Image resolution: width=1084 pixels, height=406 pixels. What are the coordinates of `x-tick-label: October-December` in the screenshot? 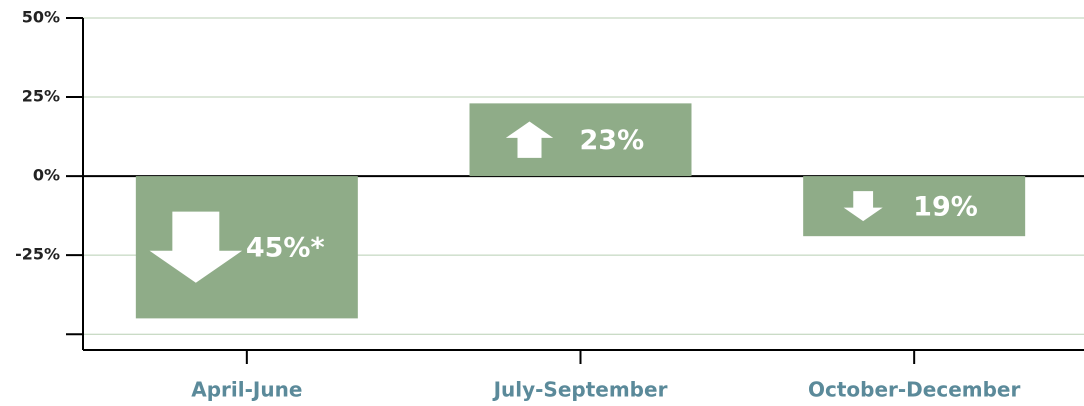 It's located at (914, 390).